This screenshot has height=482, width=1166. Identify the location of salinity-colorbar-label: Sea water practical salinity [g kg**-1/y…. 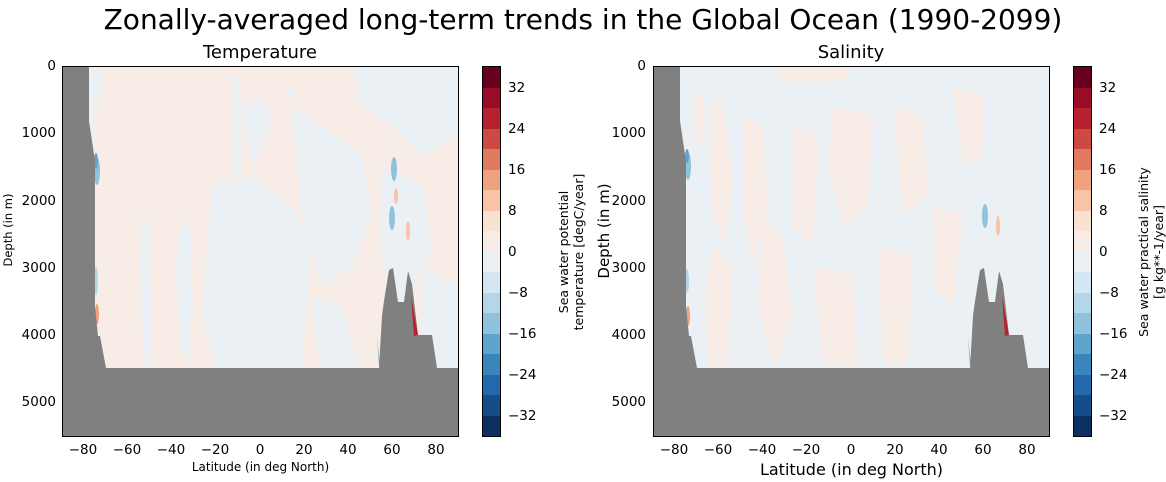
(1151, 252).